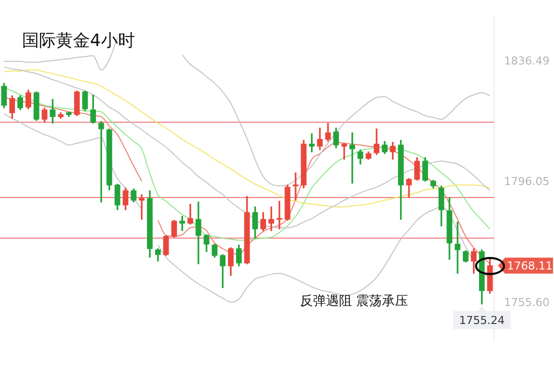  What do you see at coordinates (354, 301) in the screenshot?
I see `annotation: 反弹遇阻 震荡承压` at bounding box center [354, 301].